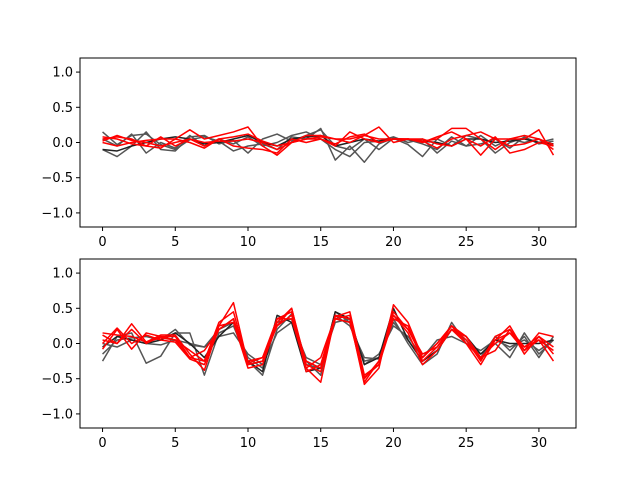 The image size is (640, 480). I want to click on series-lines-top, so click(328, 144).